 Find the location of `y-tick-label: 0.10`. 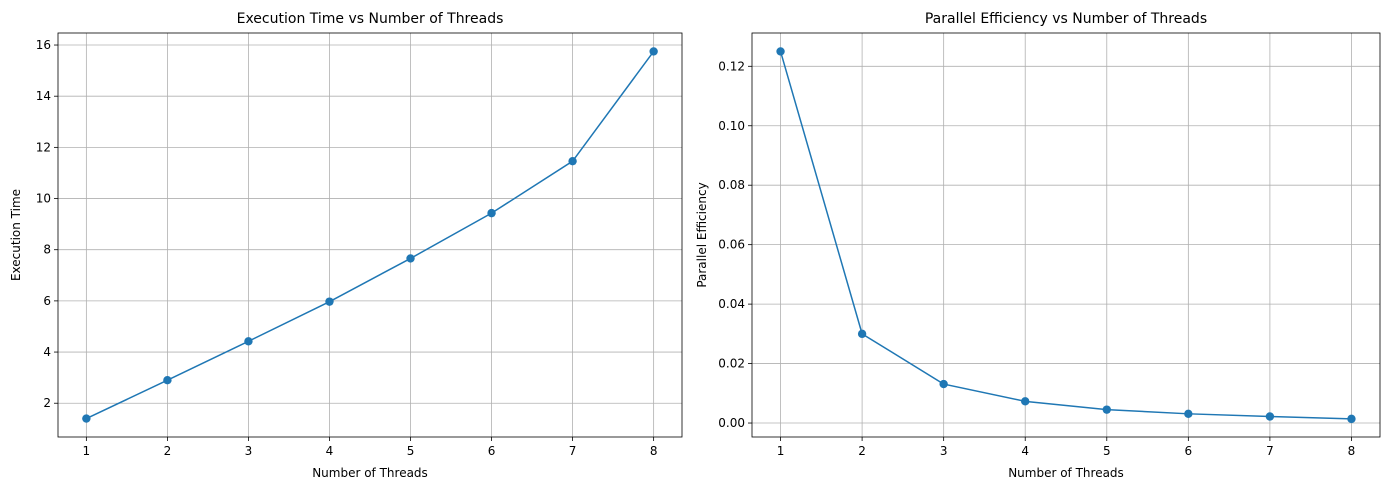

y-tick-label: 0.10 is located at coordinates (731, 126).